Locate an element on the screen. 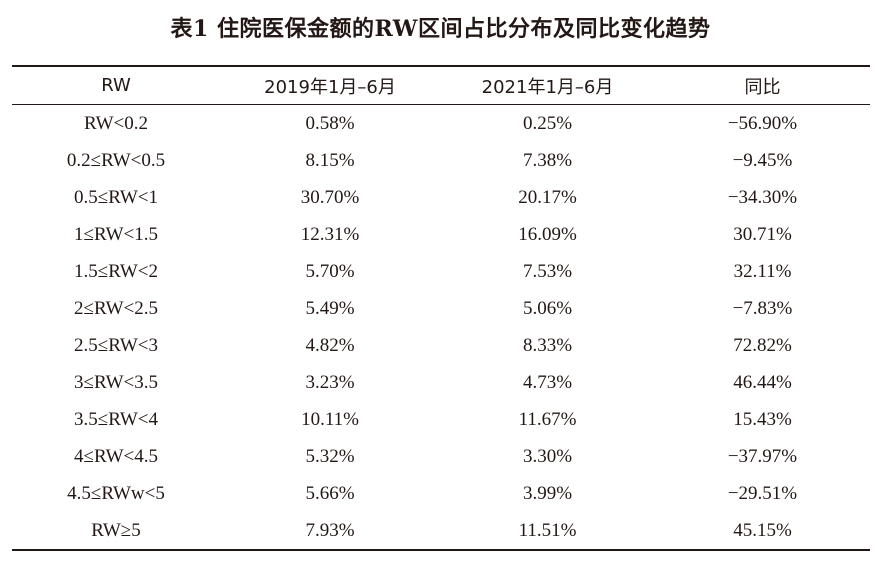  table-header: RW 2019年1月–6月 2021年1月–6月 同比 is located at coordinates (441, 86).